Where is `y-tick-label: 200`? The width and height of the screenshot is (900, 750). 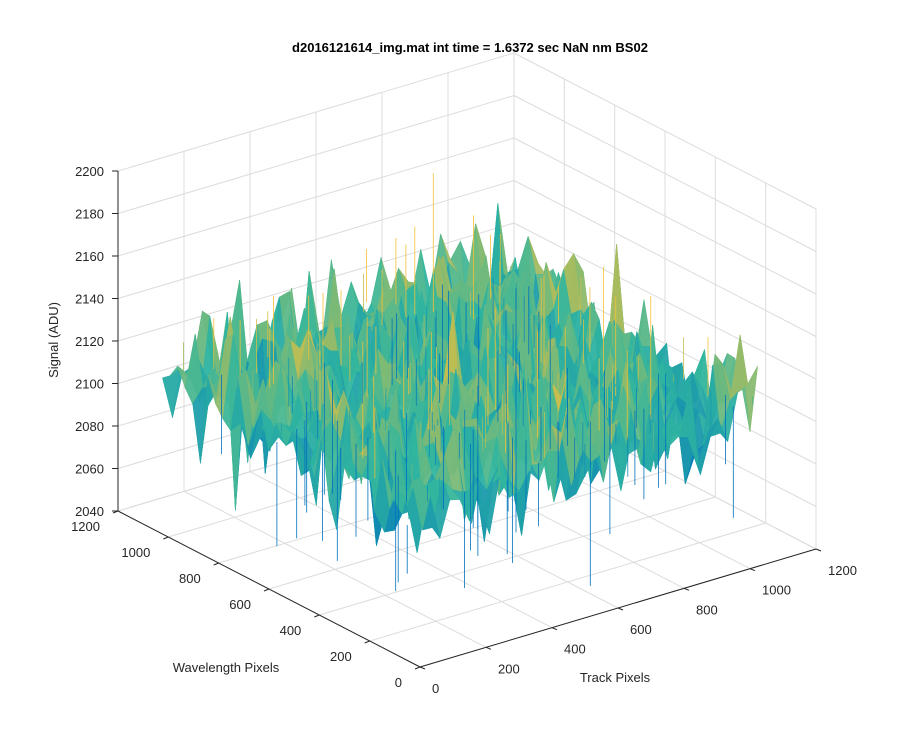
y-tick-label: 200 is located at coordinates (341, 656).